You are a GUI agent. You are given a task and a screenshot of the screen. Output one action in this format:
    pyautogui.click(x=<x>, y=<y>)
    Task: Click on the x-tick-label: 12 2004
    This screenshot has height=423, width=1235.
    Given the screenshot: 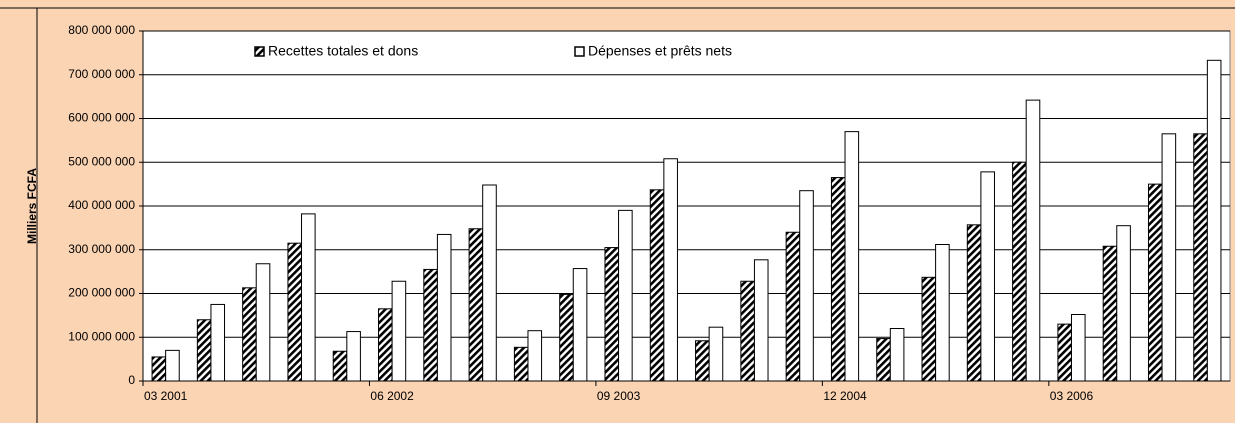 What is the action you would take?
    pyautogui.click(x=845, y=396)
    